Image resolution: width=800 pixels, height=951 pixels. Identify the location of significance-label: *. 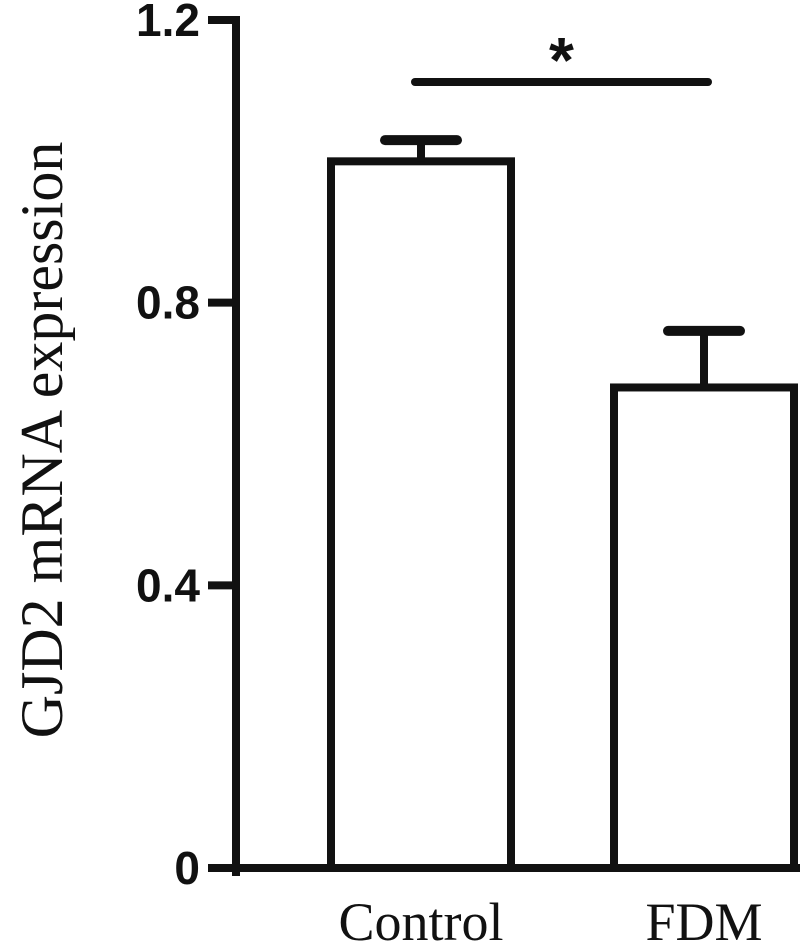
(561, 60).